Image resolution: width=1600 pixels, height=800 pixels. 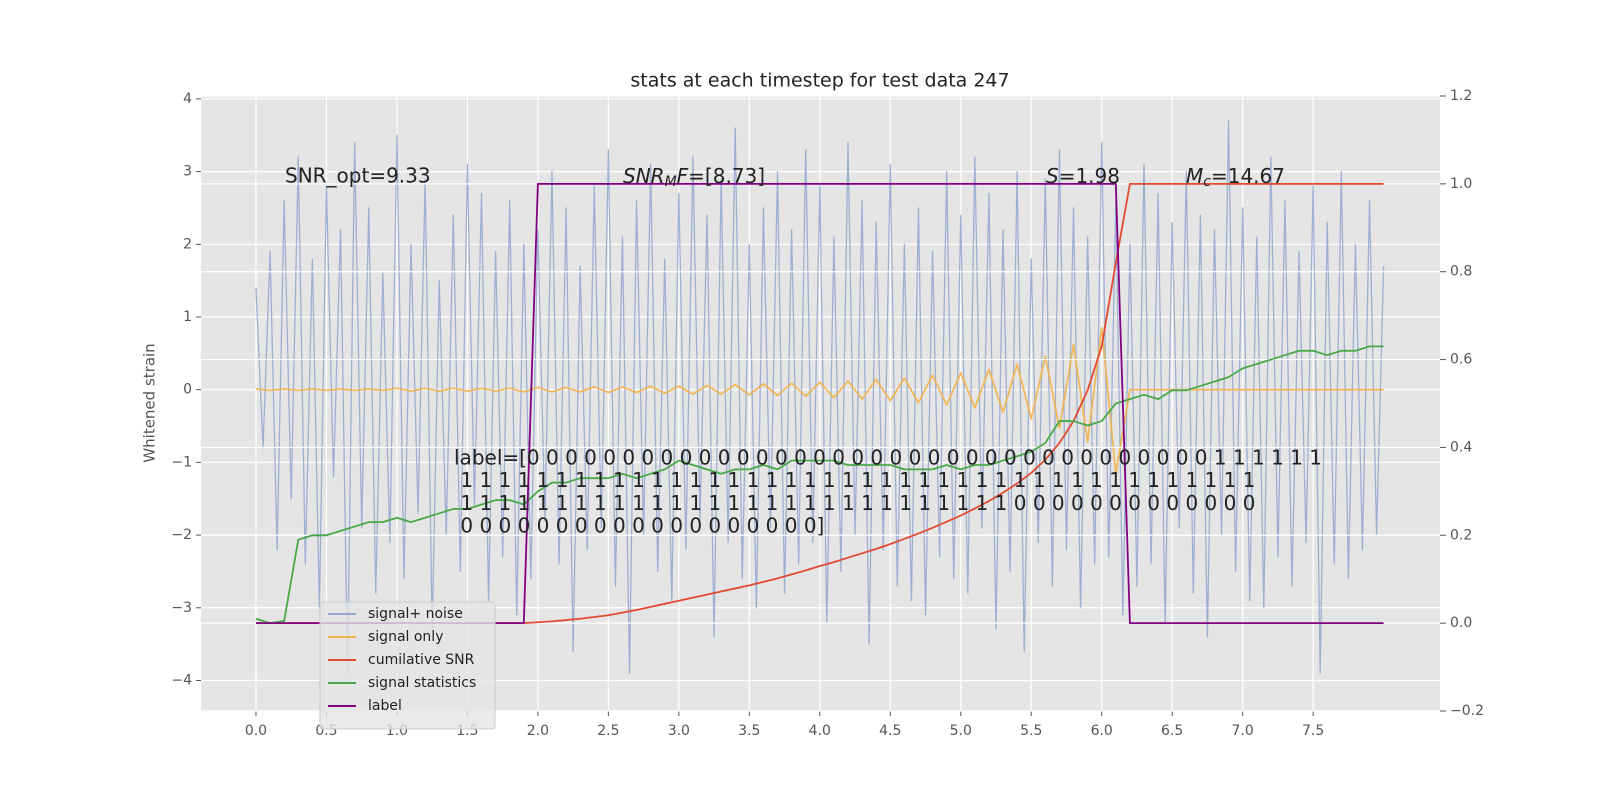 I want to click on y-tick-label: 4, so click(x=187, y=99).